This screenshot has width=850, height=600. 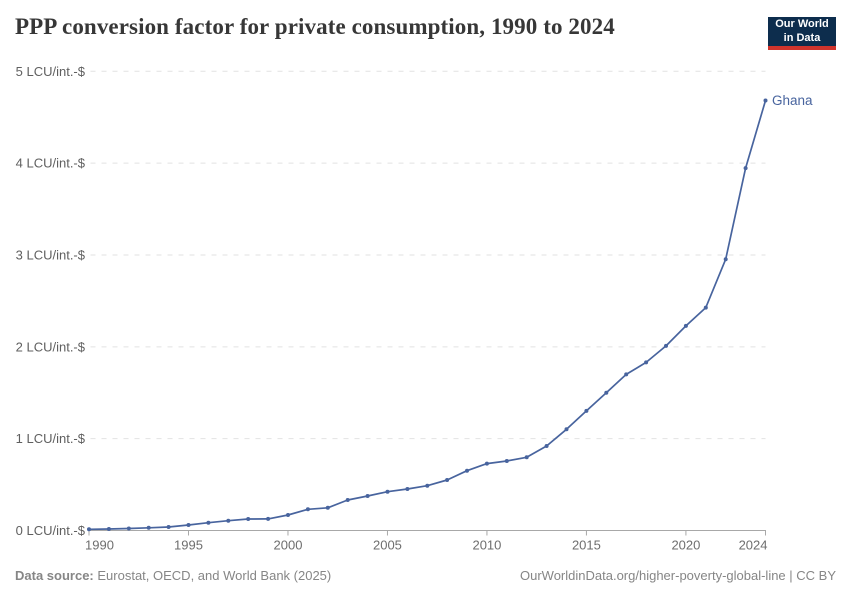 What do you see at coordinates (51, 254) in the screenshot?
I see `y-tick-label: 3 LCU/int.-$` at bounding box center [51, 254].